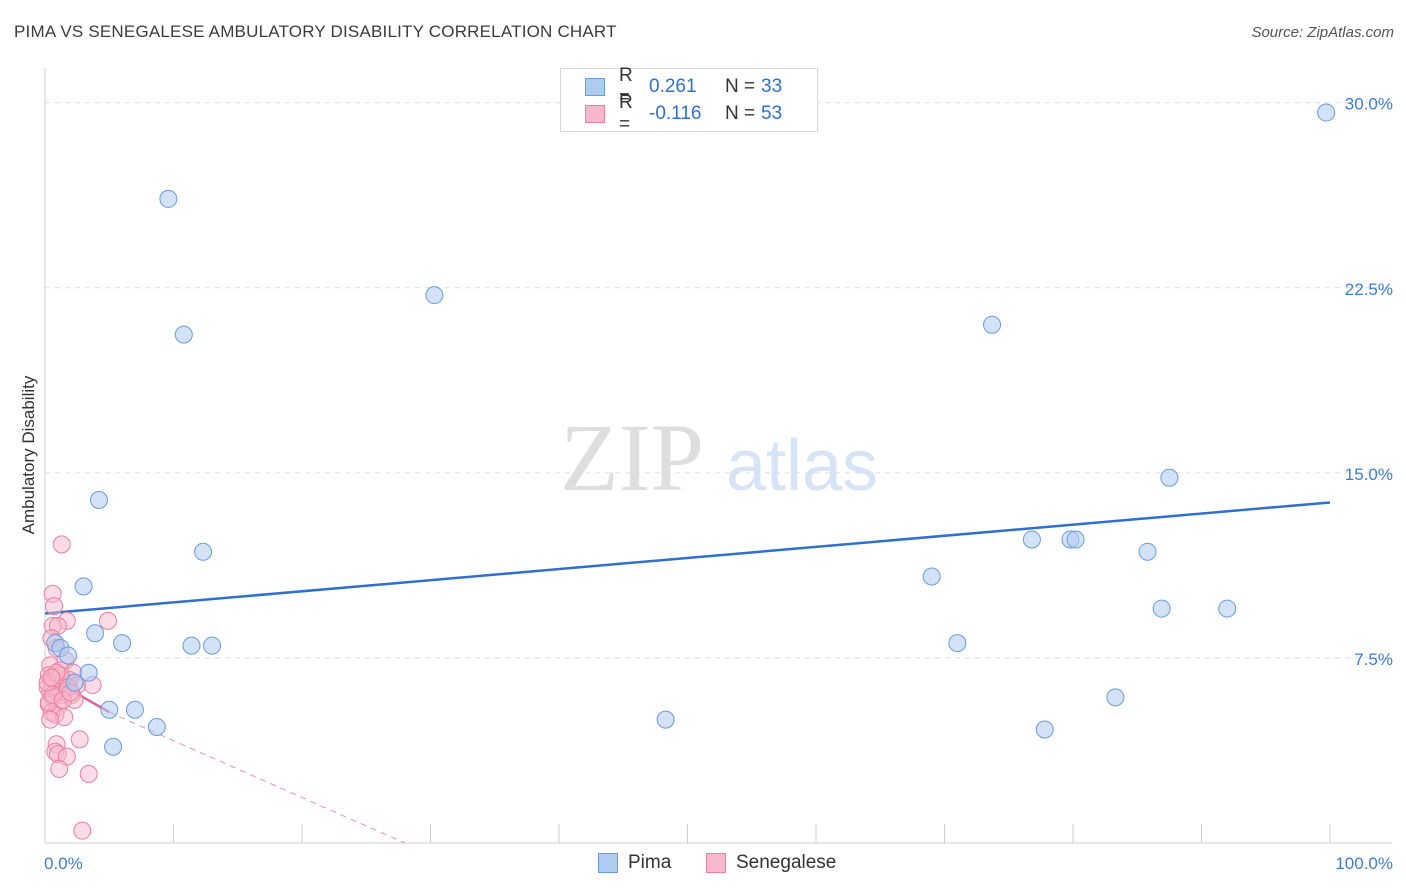 This screenshot has width=1406, height=892. Describe the element at coordinates (802, 466) in the screenshot. I see `watermark-atlas: atlas` at that location.